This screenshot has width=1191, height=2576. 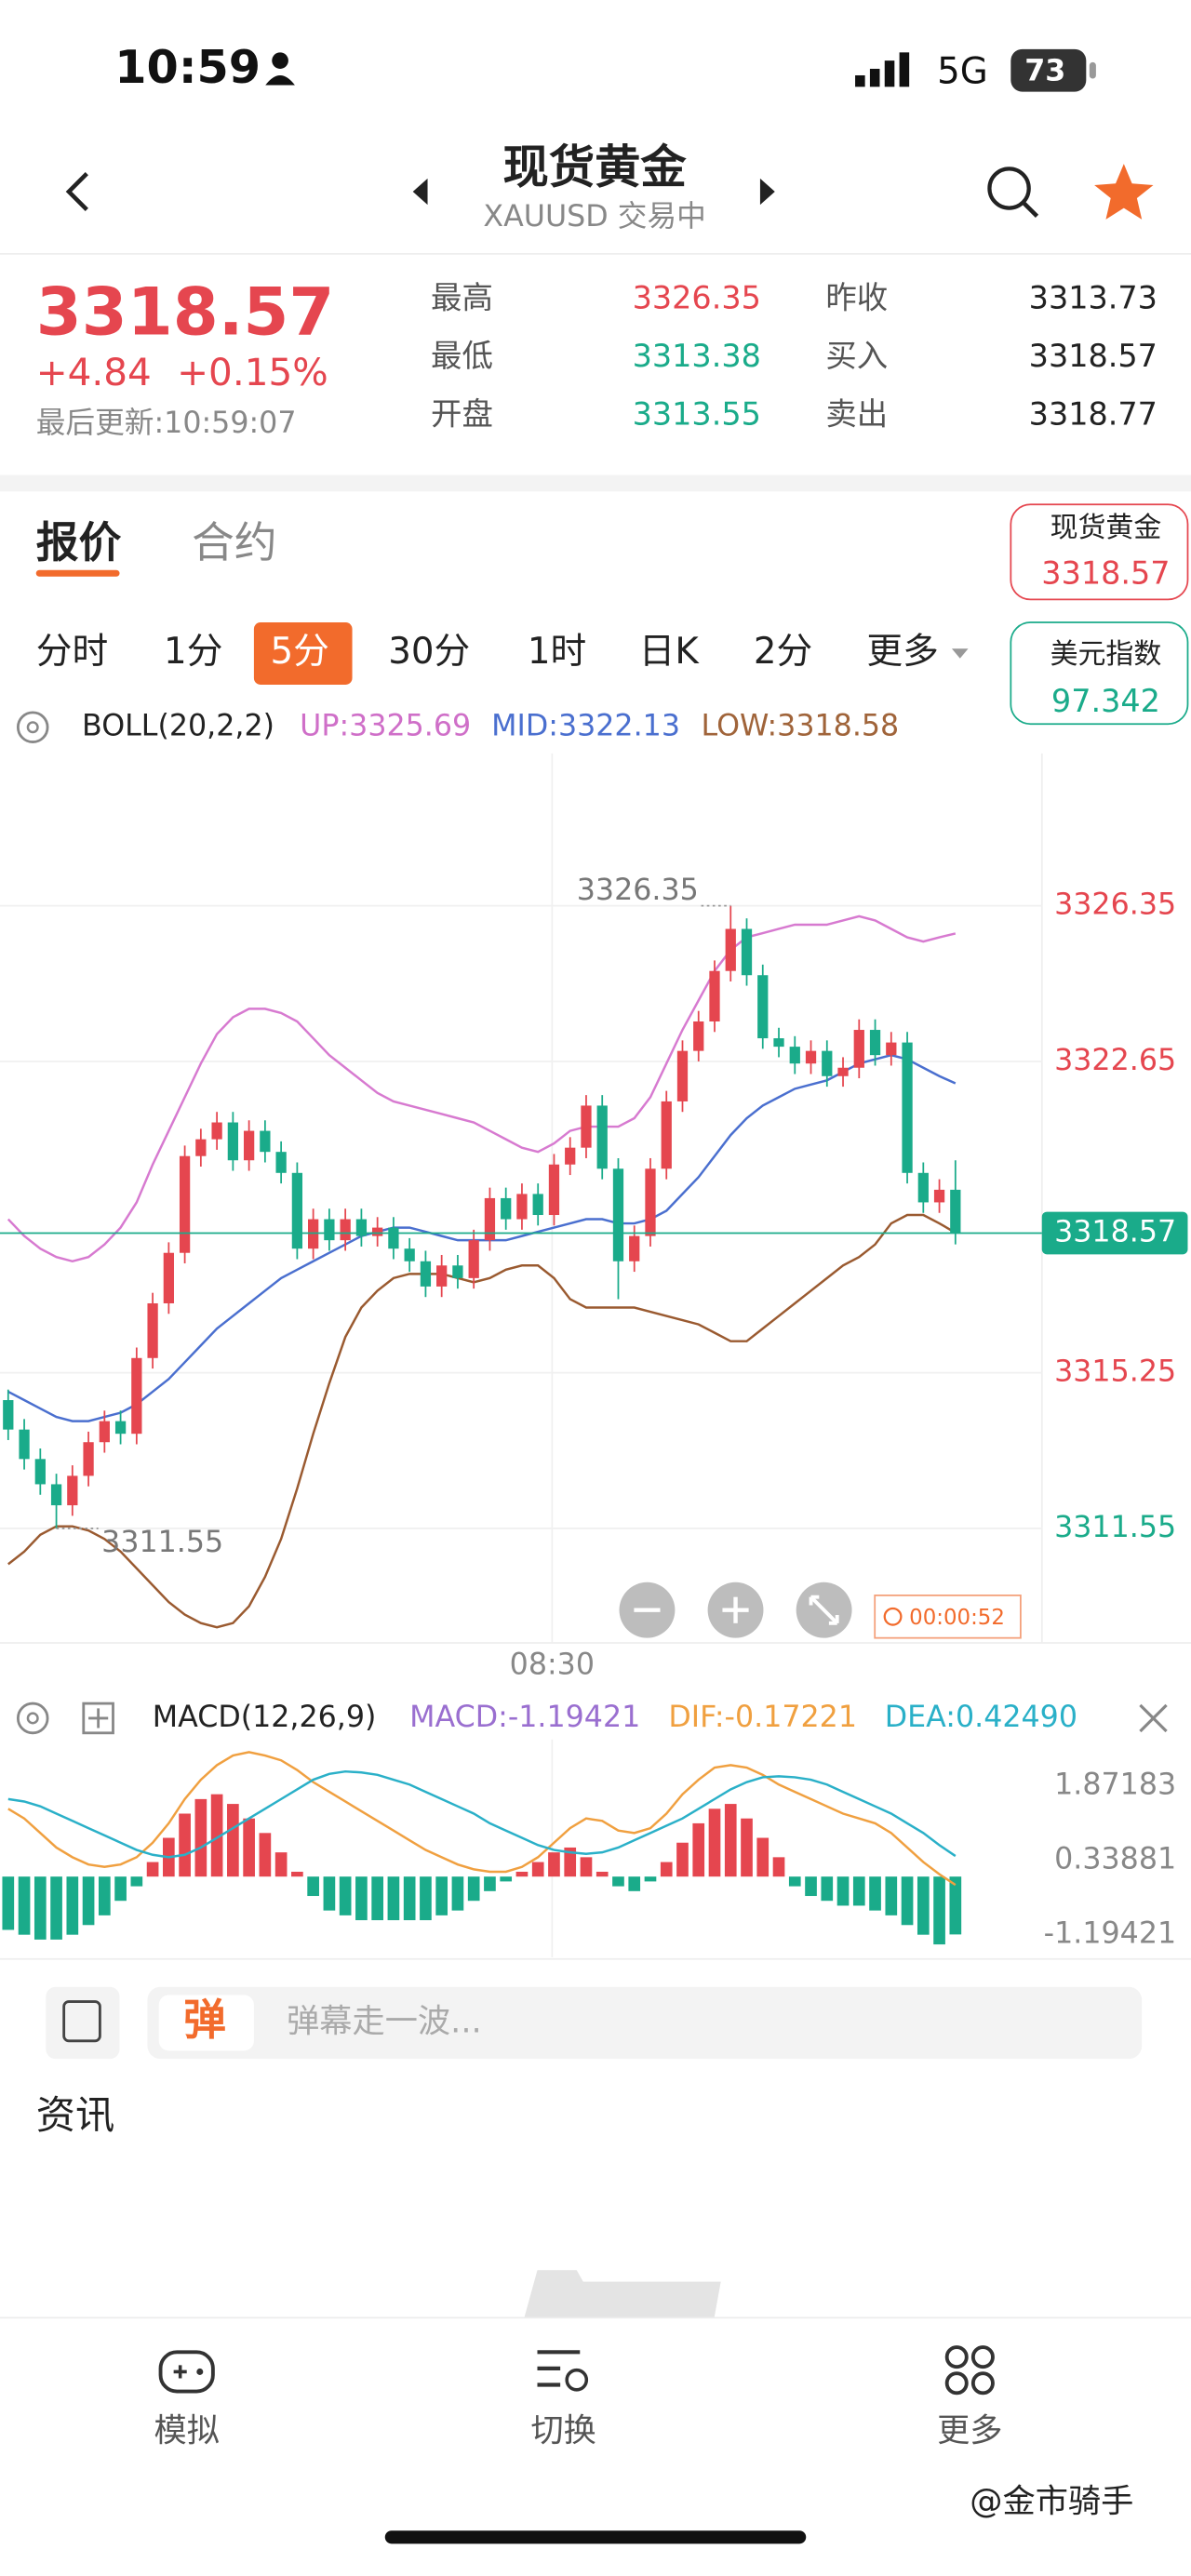 What do you see at coordinates (187, 2431) in the screenshot?
I see `nav-label: 模拟` at bounding box center [187, 2431].